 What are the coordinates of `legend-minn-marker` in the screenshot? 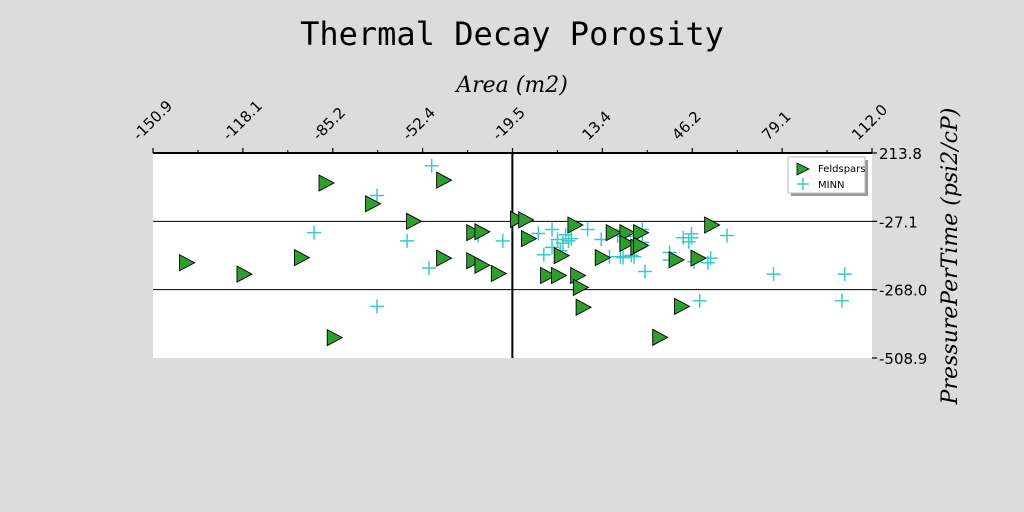 It's located at (803, 184).